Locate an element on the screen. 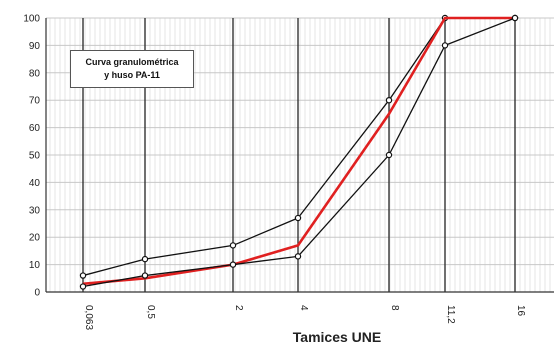 This screenshot has height=347, width=556. y-tick-label-1: 10 is located at coordinates (35, 265).